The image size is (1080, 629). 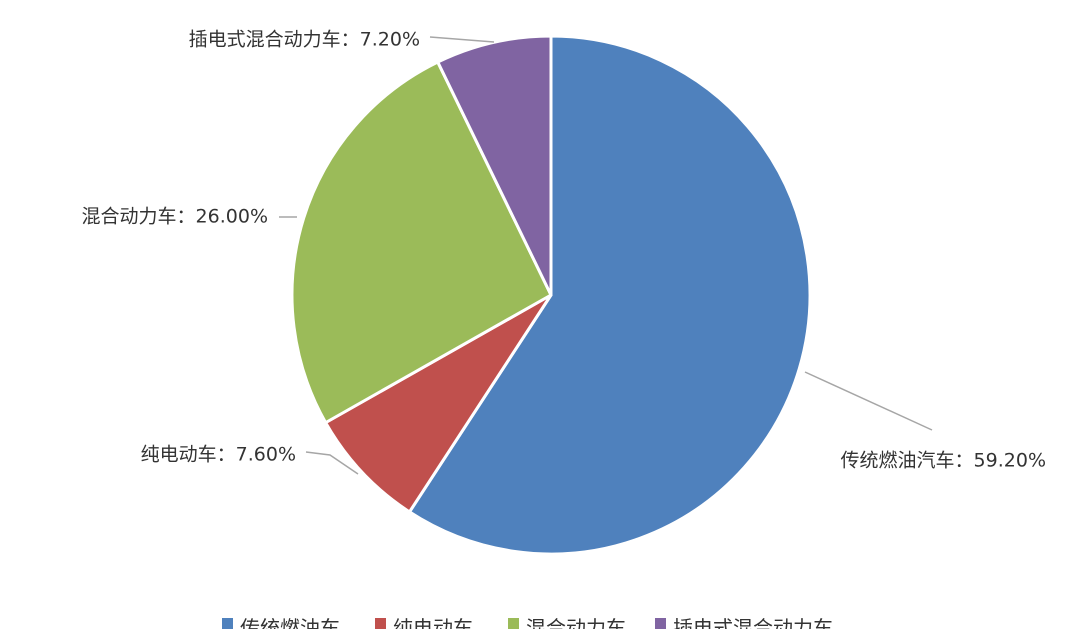 What do you see at coordinates (753, 622) in the screenshot?
I see `legend-label-4: 插电式混合动力车` at bounding box center [753, 622].